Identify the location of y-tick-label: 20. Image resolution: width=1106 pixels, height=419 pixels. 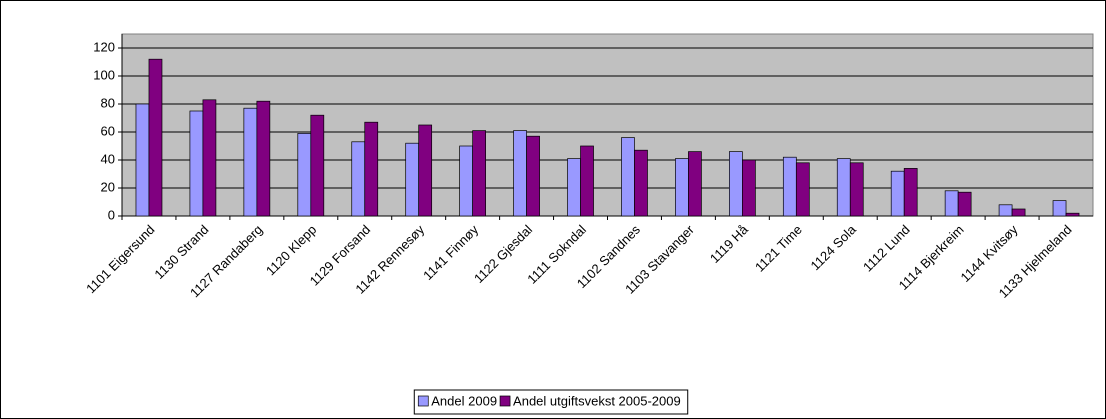
(108, 186).